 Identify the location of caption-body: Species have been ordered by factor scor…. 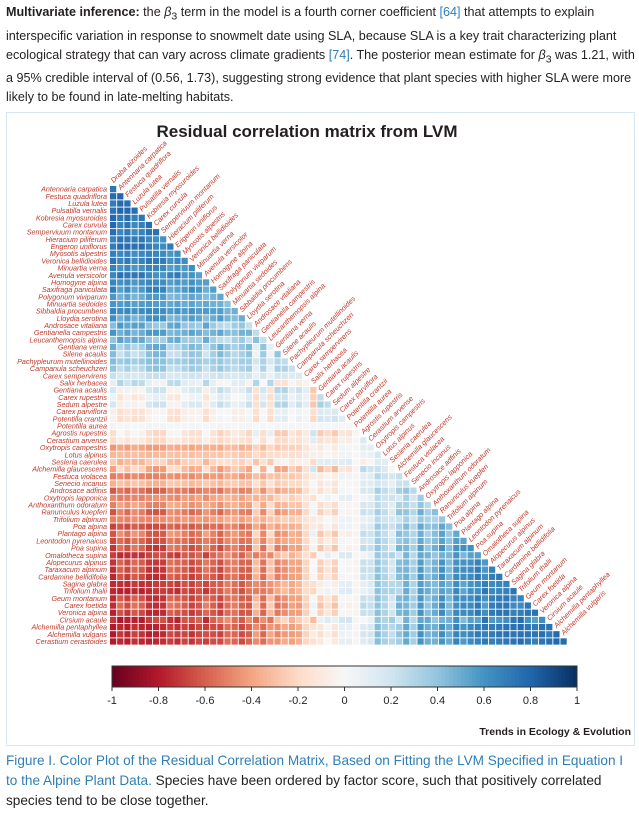
(304, 790).